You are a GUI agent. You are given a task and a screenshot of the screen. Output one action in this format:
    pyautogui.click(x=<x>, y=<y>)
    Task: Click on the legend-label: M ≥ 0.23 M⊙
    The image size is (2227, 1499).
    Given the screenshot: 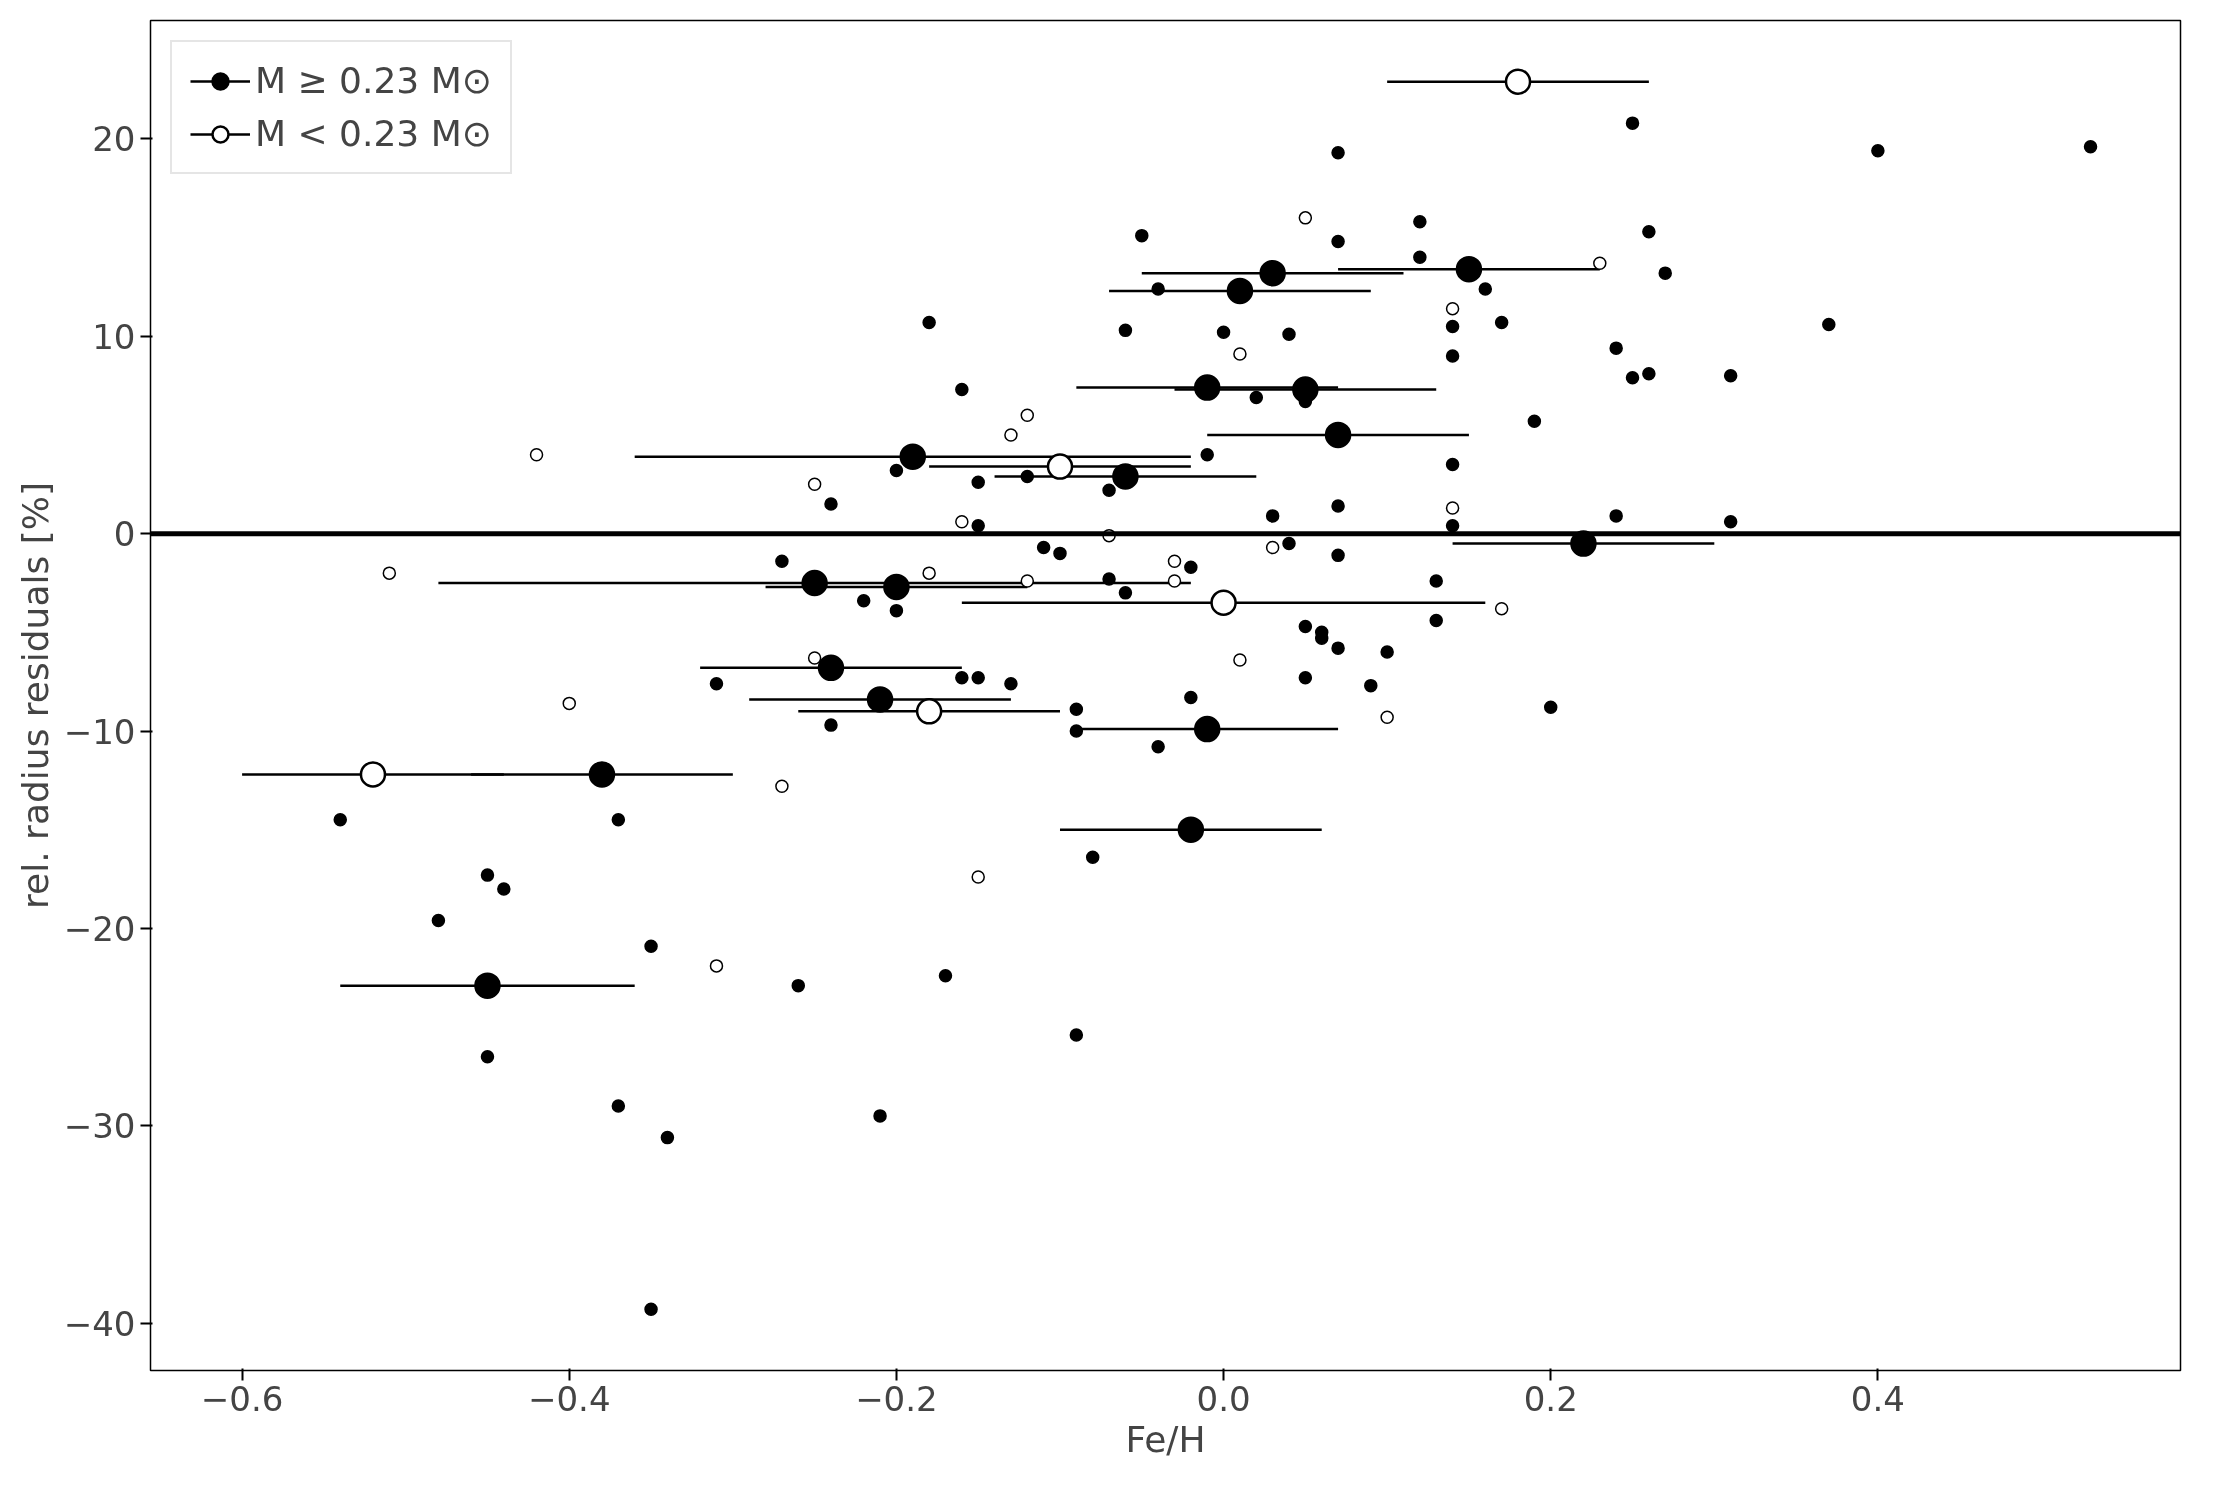 What is the action you would take?
    pyautogui.click(x=373, y=80)
    